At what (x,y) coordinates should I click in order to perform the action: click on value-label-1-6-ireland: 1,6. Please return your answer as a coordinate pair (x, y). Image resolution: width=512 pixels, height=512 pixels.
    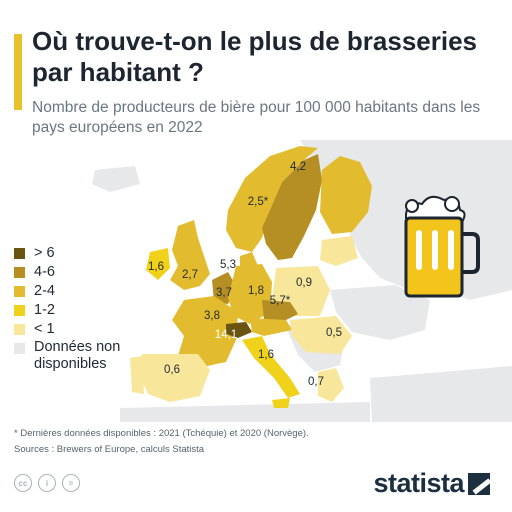
    Looking at the image, I should click on (156, 267).